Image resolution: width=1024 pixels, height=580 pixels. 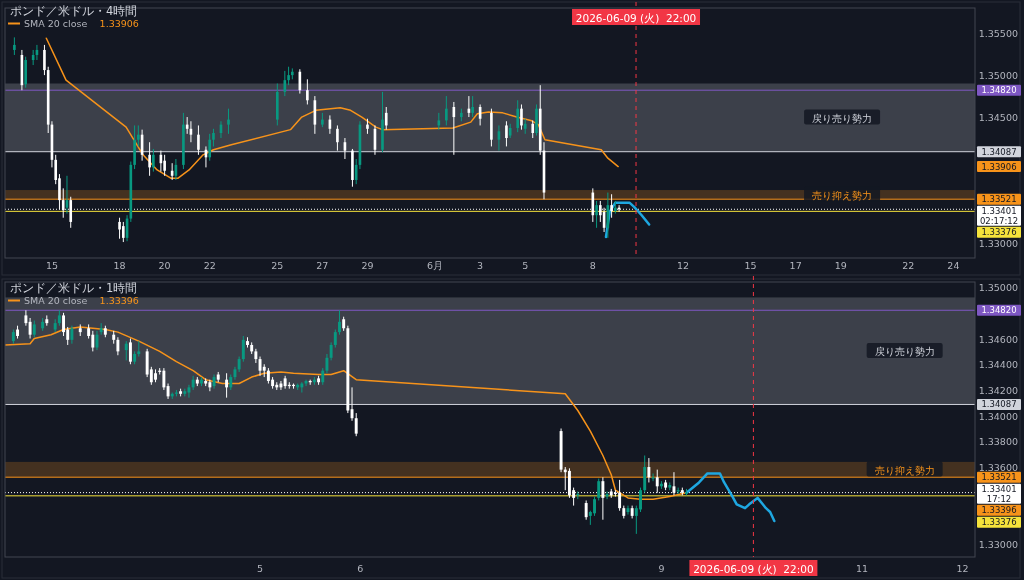 What do you see at coordinates (999, 494) in the screenshot?
I see `ref-line-label: 1.33401 17:12` at bounding box center [999, 494].